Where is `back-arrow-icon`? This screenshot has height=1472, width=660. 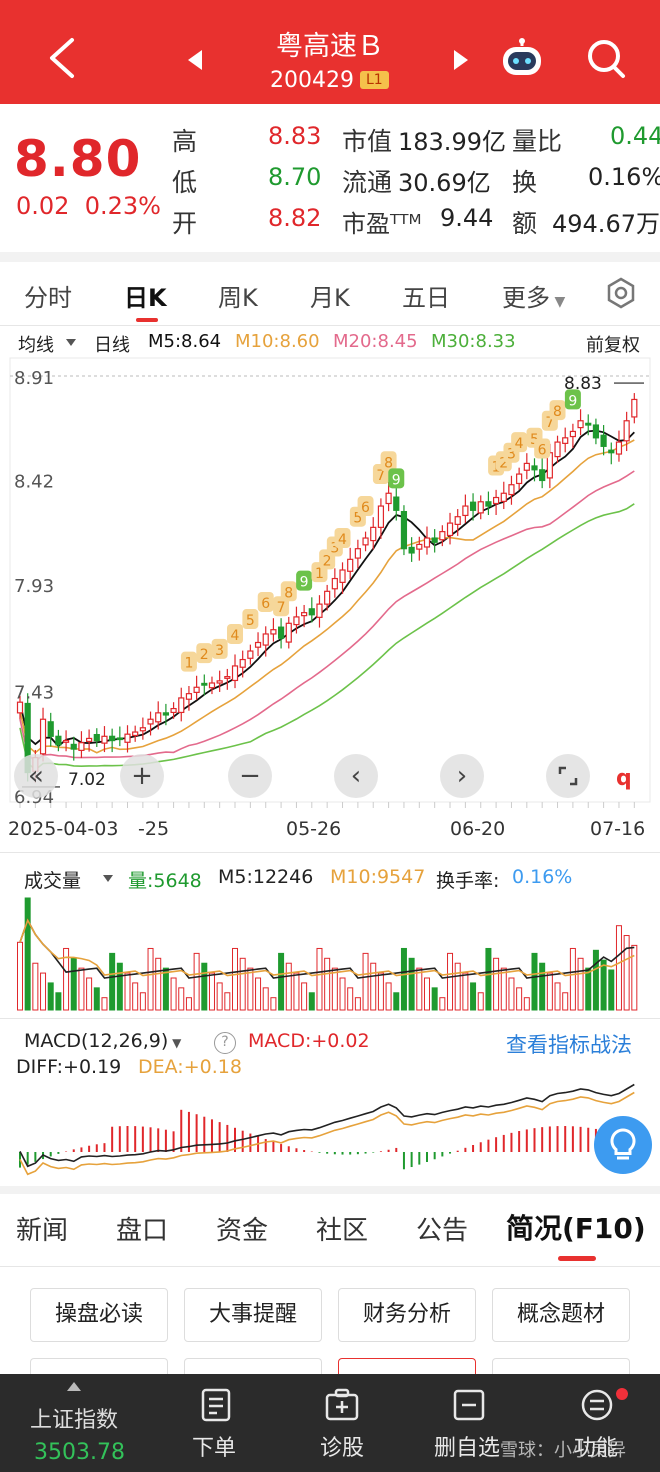
back-arrow-icon is located at coordinates (62, 58).